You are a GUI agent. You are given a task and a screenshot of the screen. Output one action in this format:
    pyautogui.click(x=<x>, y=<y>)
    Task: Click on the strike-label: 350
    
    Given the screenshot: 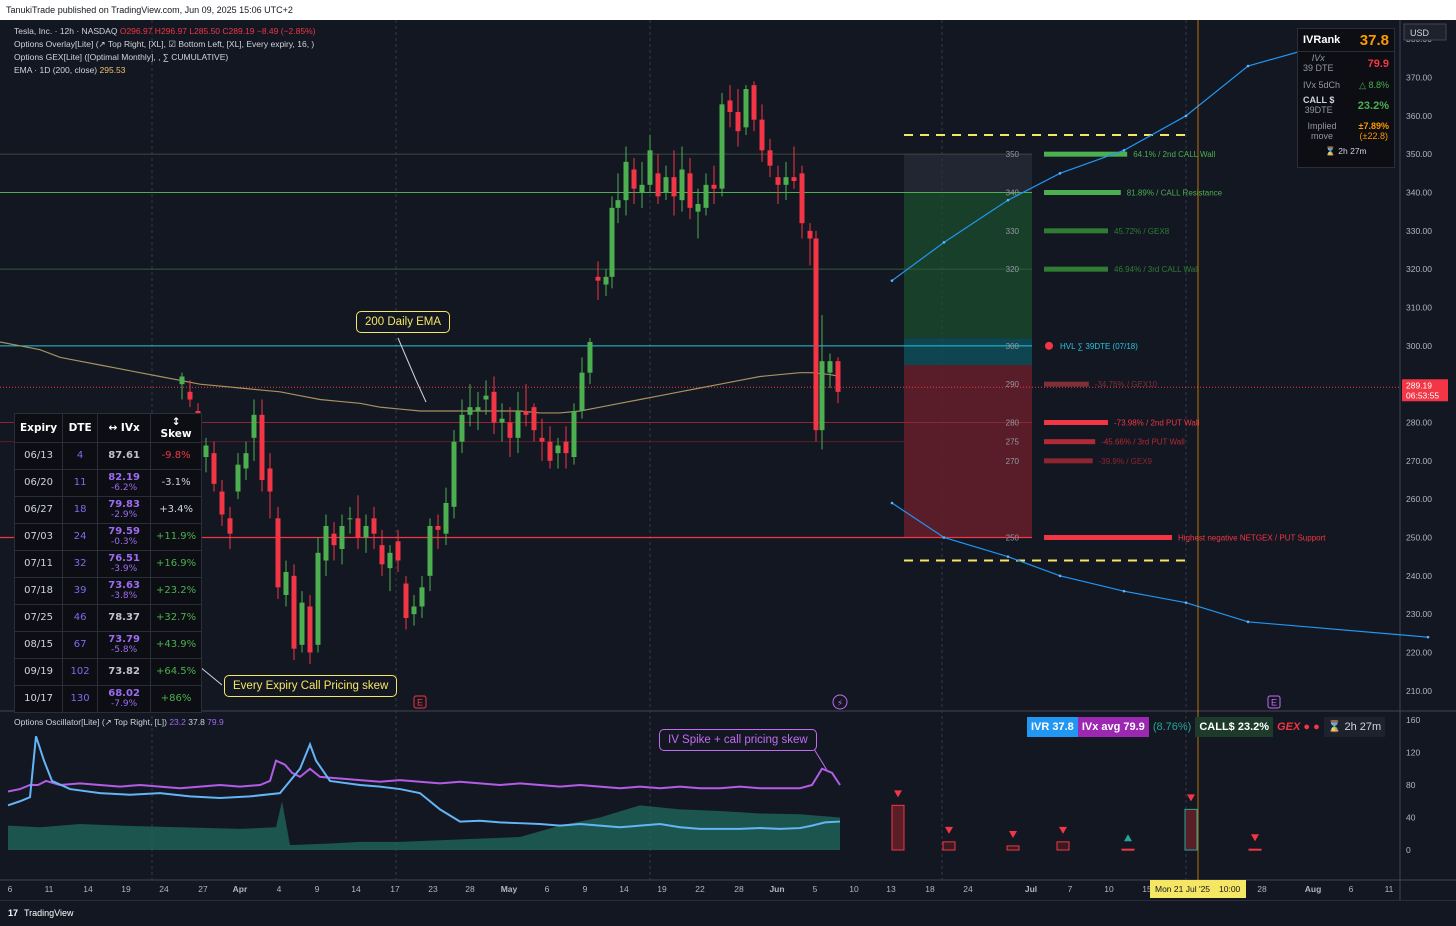 What is the action you would take?
    pyautogui.click(x=1013, y=154)
    